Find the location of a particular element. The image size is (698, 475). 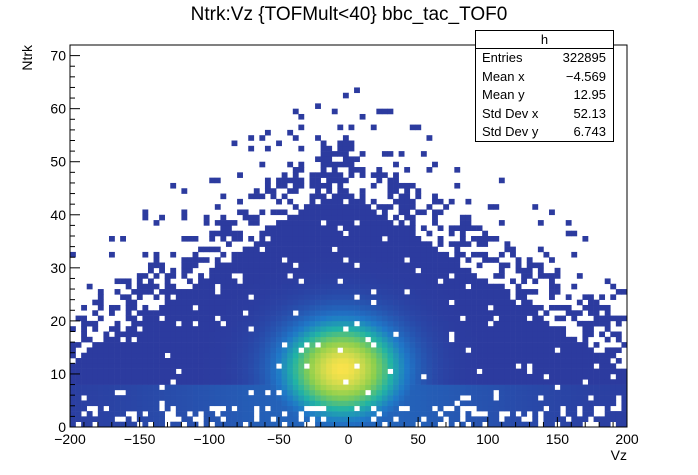

y-tick-label: 50 is located at coordinates (58, 162).